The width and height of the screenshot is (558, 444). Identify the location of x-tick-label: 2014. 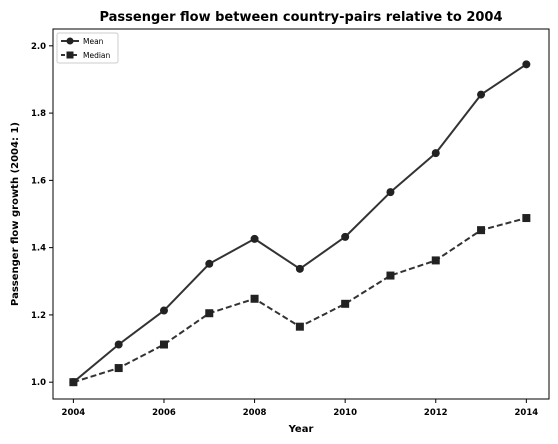
(527, 413).